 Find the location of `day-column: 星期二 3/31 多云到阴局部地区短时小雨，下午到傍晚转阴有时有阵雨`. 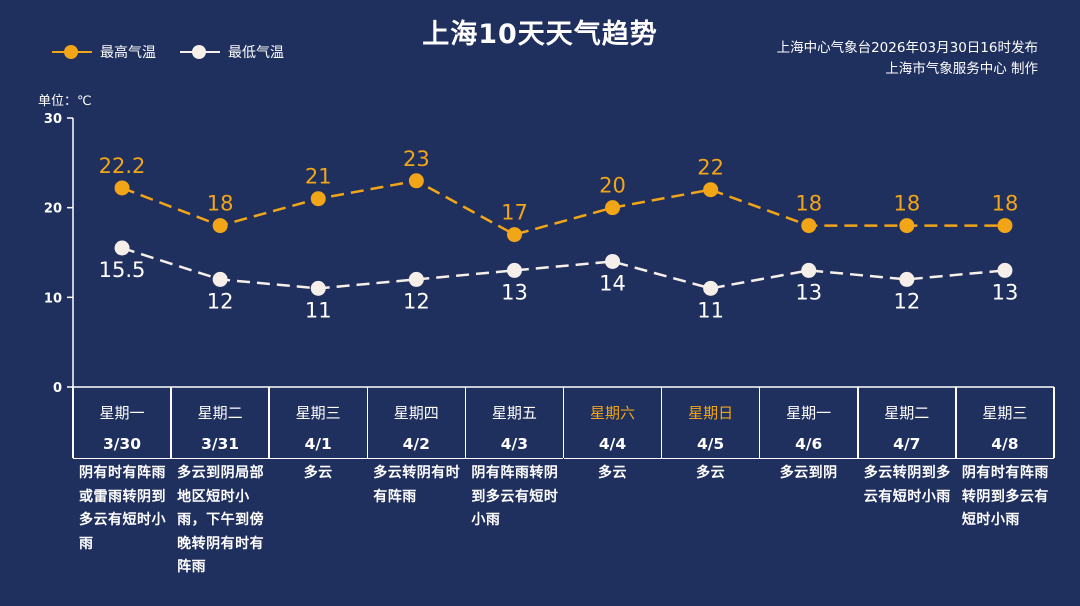

day-column: 星期二 3/31 多云到阴局部地区短时小雨，下午到傍晚转阴有时有阵雨 is located at coordinates (220, 488).